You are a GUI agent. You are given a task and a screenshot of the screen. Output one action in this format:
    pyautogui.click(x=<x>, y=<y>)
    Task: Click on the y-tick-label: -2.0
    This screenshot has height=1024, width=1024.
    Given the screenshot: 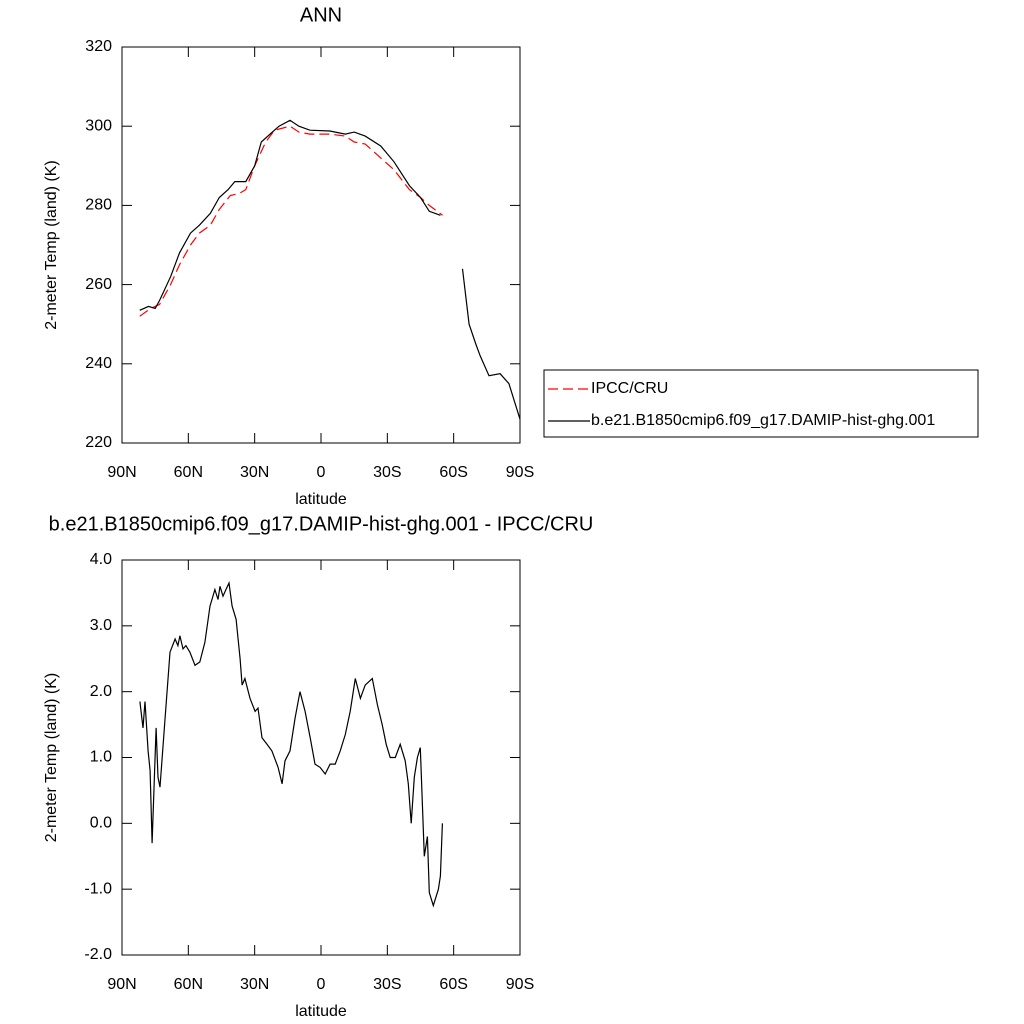 What is the action you would take?
    pyautogui.click(x=98, y=954)
    